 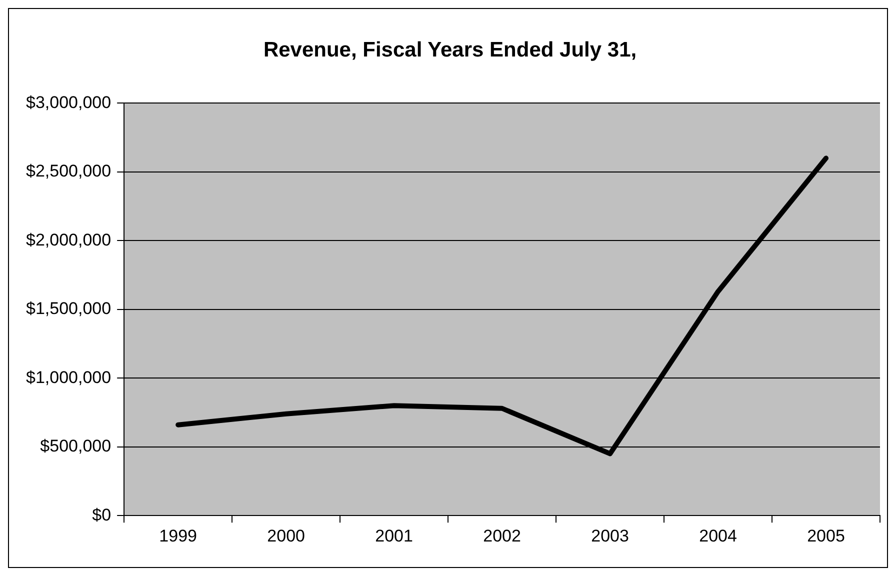 What do you see at coordinates (502, 536) in the screenshot?
I see `x-tick-label: 2002` at bounding box center [502, 536].